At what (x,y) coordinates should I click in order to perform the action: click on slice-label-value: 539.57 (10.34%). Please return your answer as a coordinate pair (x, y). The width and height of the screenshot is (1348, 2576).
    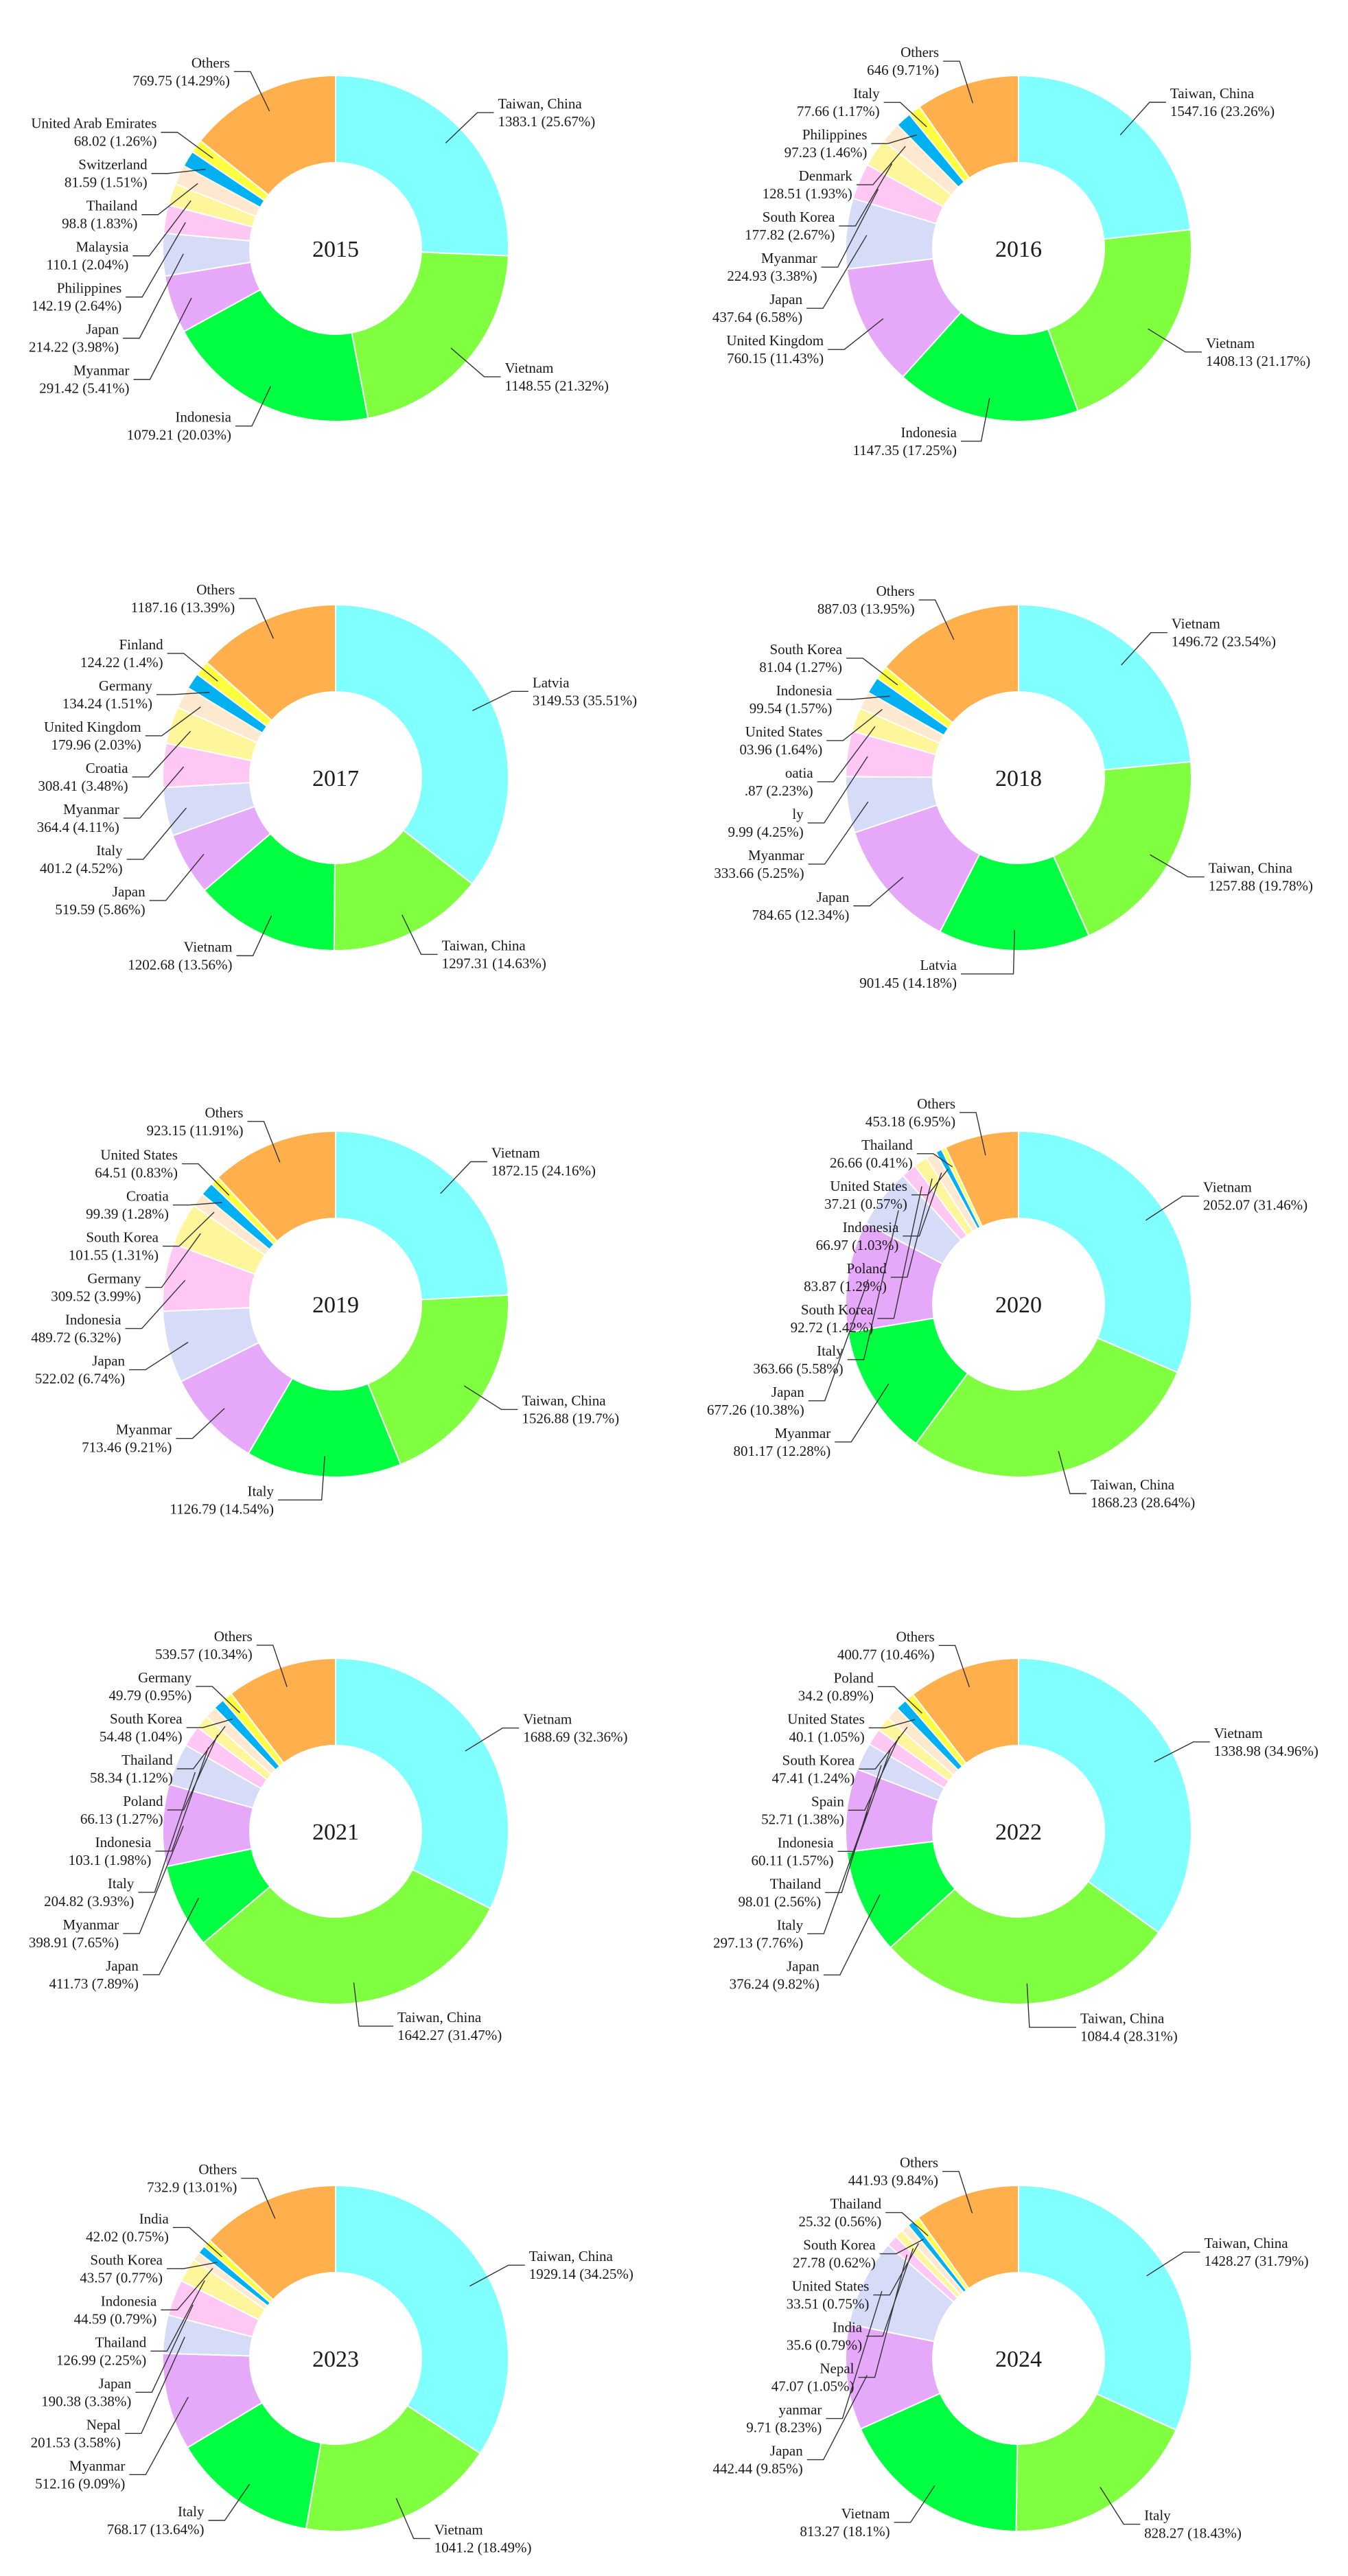
    Looking at the image, I should click on (204, 1654).